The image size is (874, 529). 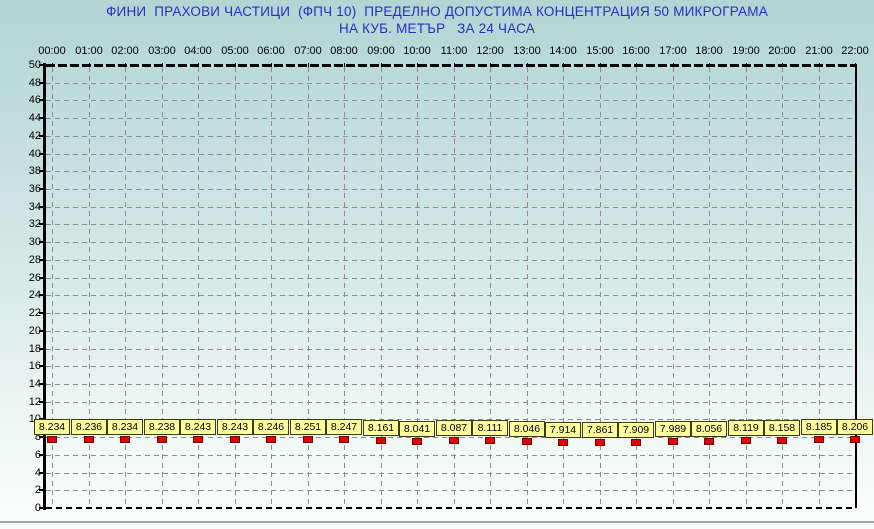 I want to click on value-label: 8.087, so click(x=454, y=428).